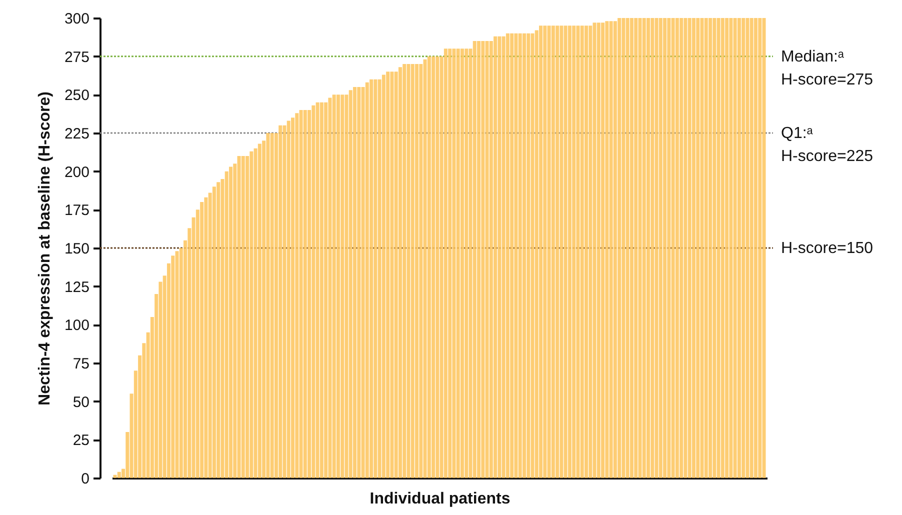  Describe the element at coordinates (77, 325) in the screenshot. I see `y-tick-label: 100` at that location.